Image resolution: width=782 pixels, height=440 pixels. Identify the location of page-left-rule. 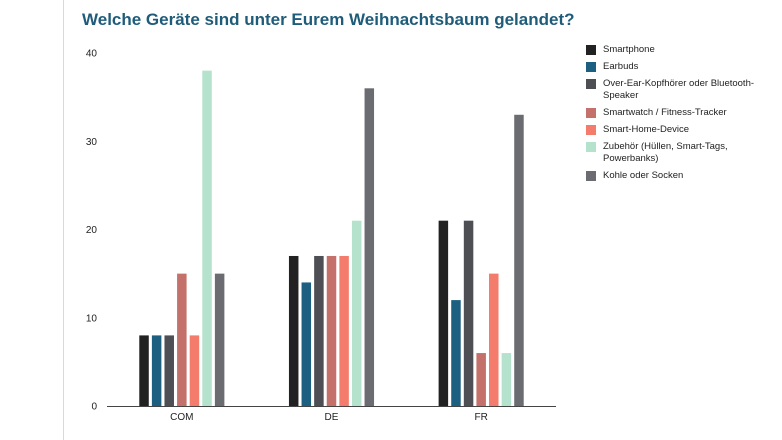
(63, 220).